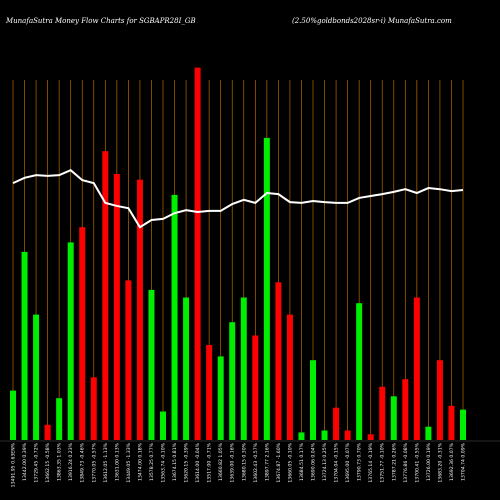  I want to click on x-tick-label: 13620.15 -0.39%, so click(187, 462).